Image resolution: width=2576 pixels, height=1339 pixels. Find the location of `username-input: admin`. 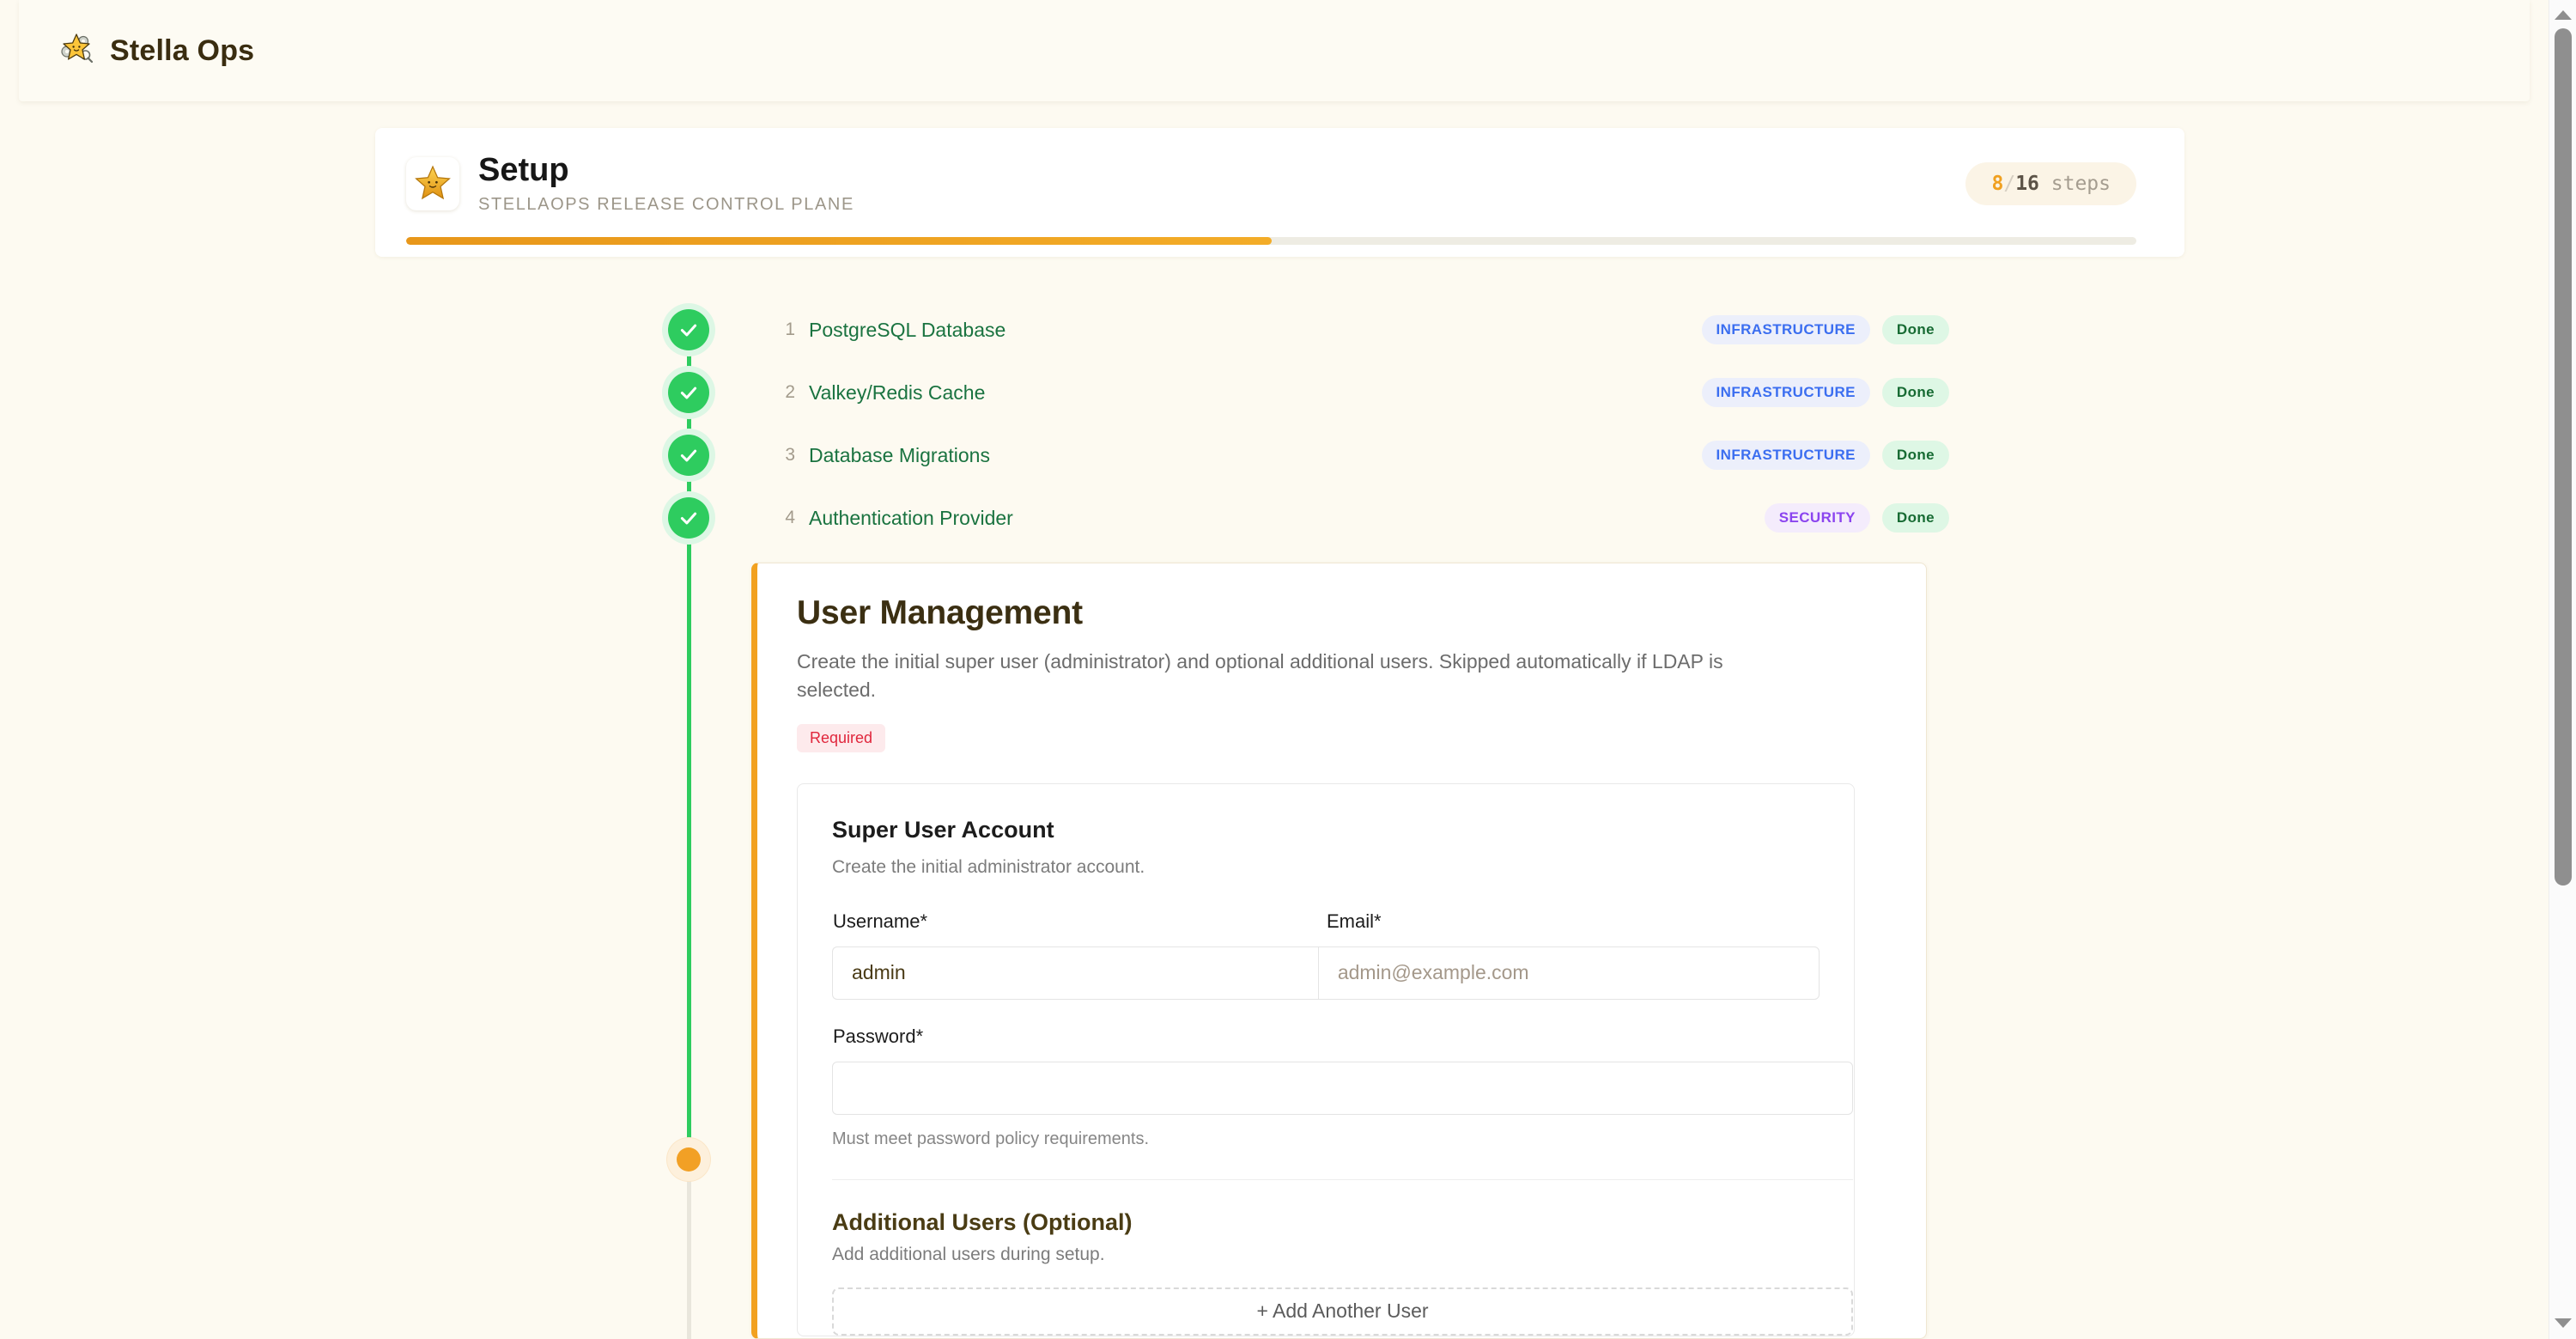

username-input: admin is located at coordinates (1075, 973).